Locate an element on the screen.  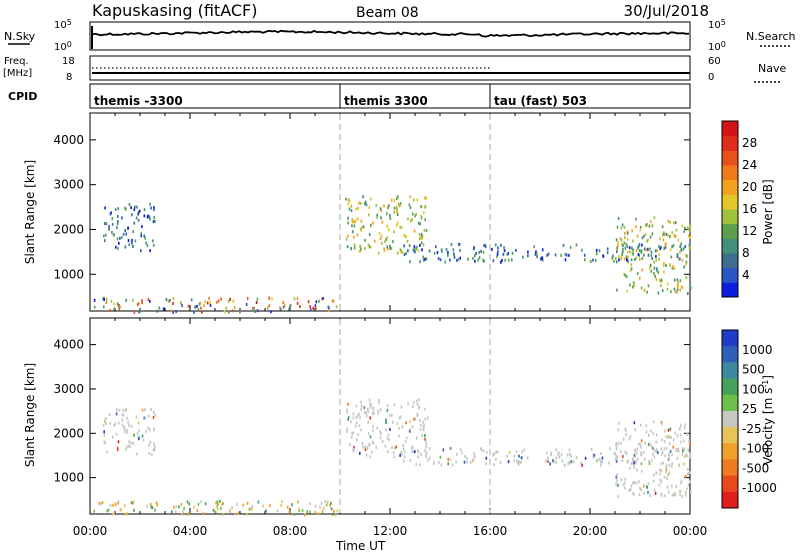
nsky-axis-lo: 100 is located at coordinates (63, 46).